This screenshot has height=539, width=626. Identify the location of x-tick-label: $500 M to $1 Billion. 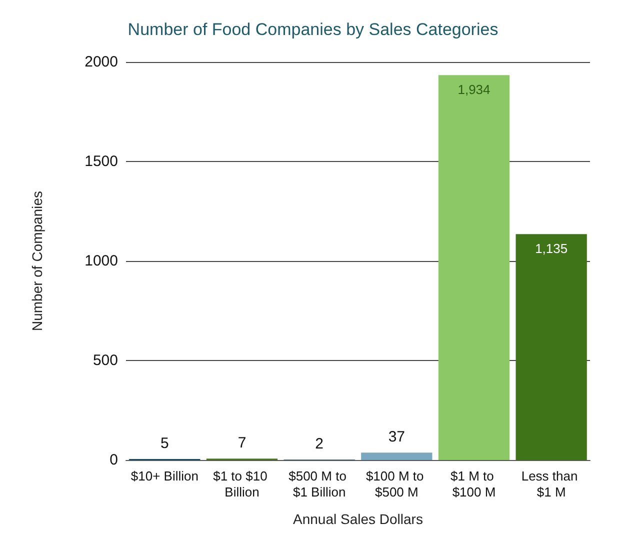
(319, 484).